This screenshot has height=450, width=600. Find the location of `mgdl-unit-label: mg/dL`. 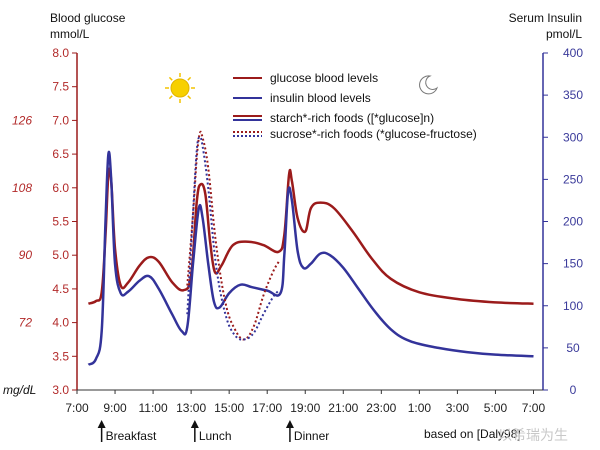

mgdl-unit-label: mg/dL is located at coordinates (19, 390).